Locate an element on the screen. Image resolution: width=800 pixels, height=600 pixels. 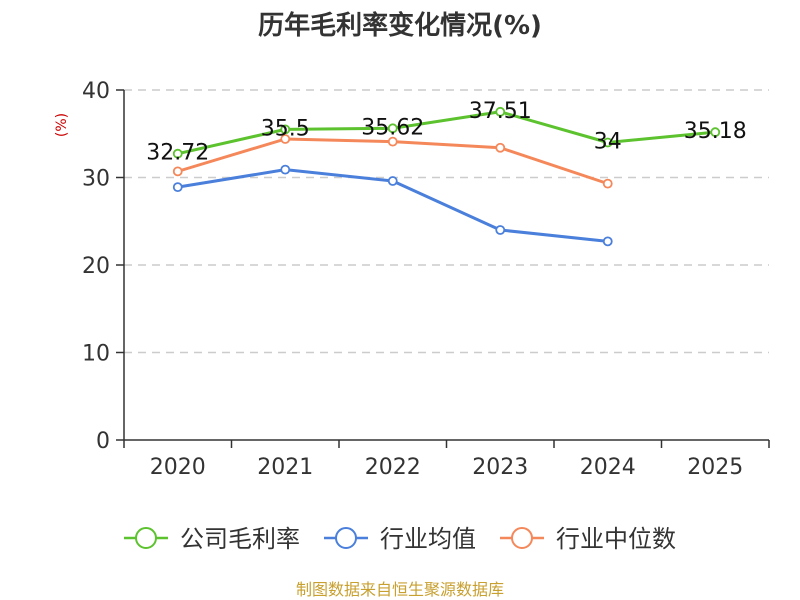
data-label: 35.5 is located at coordinates (285, 128).